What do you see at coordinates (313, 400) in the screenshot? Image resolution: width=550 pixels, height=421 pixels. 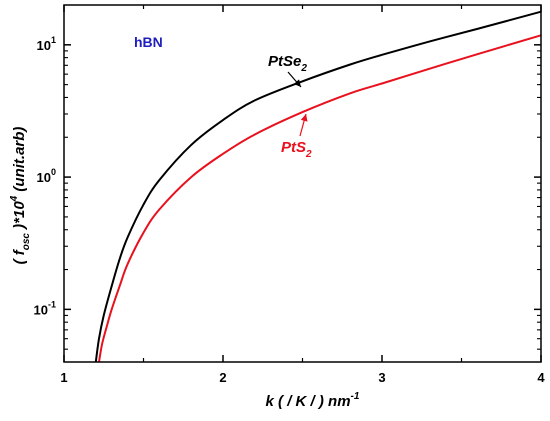 I see `x-axis-label: k ( / K / ) nm-1` at bounding box center [313, 400].